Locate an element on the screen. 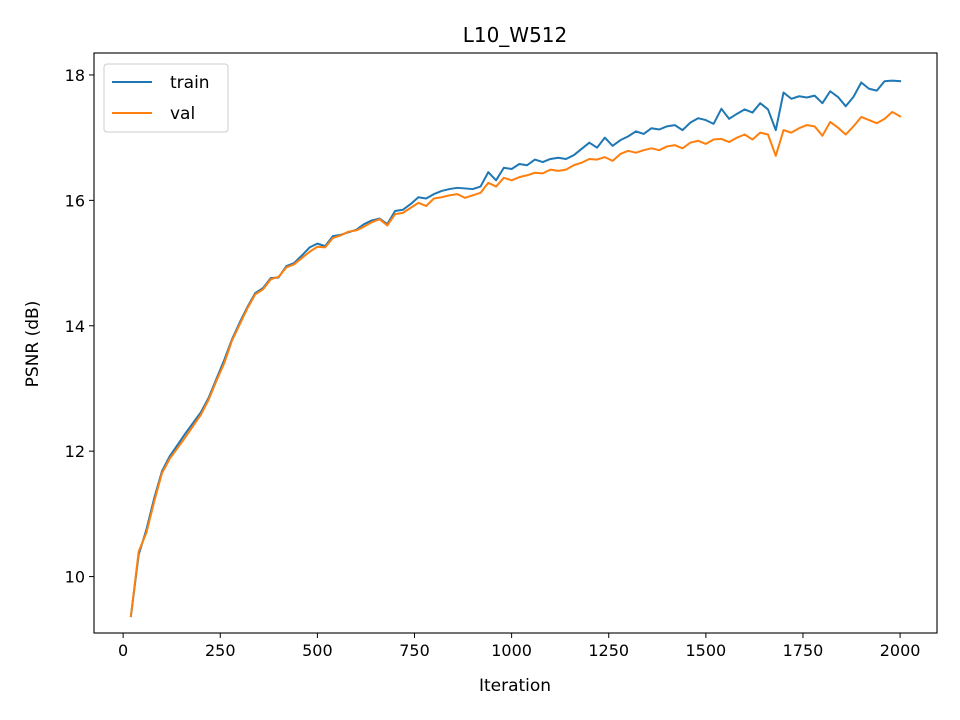  x-tick-label: 2000 is located at coordinates (900, 650).